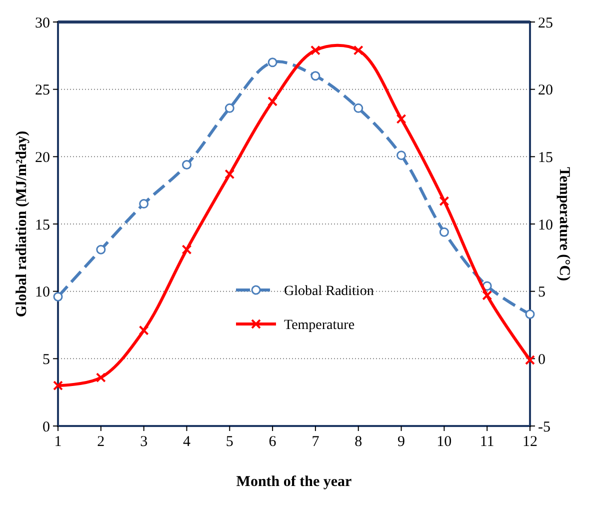 The image size is (590, 506). What do you see at coordinates (544, 427) in the screenshot?
I see `y2-tick-label: -5` at bounding box center [544, 427].